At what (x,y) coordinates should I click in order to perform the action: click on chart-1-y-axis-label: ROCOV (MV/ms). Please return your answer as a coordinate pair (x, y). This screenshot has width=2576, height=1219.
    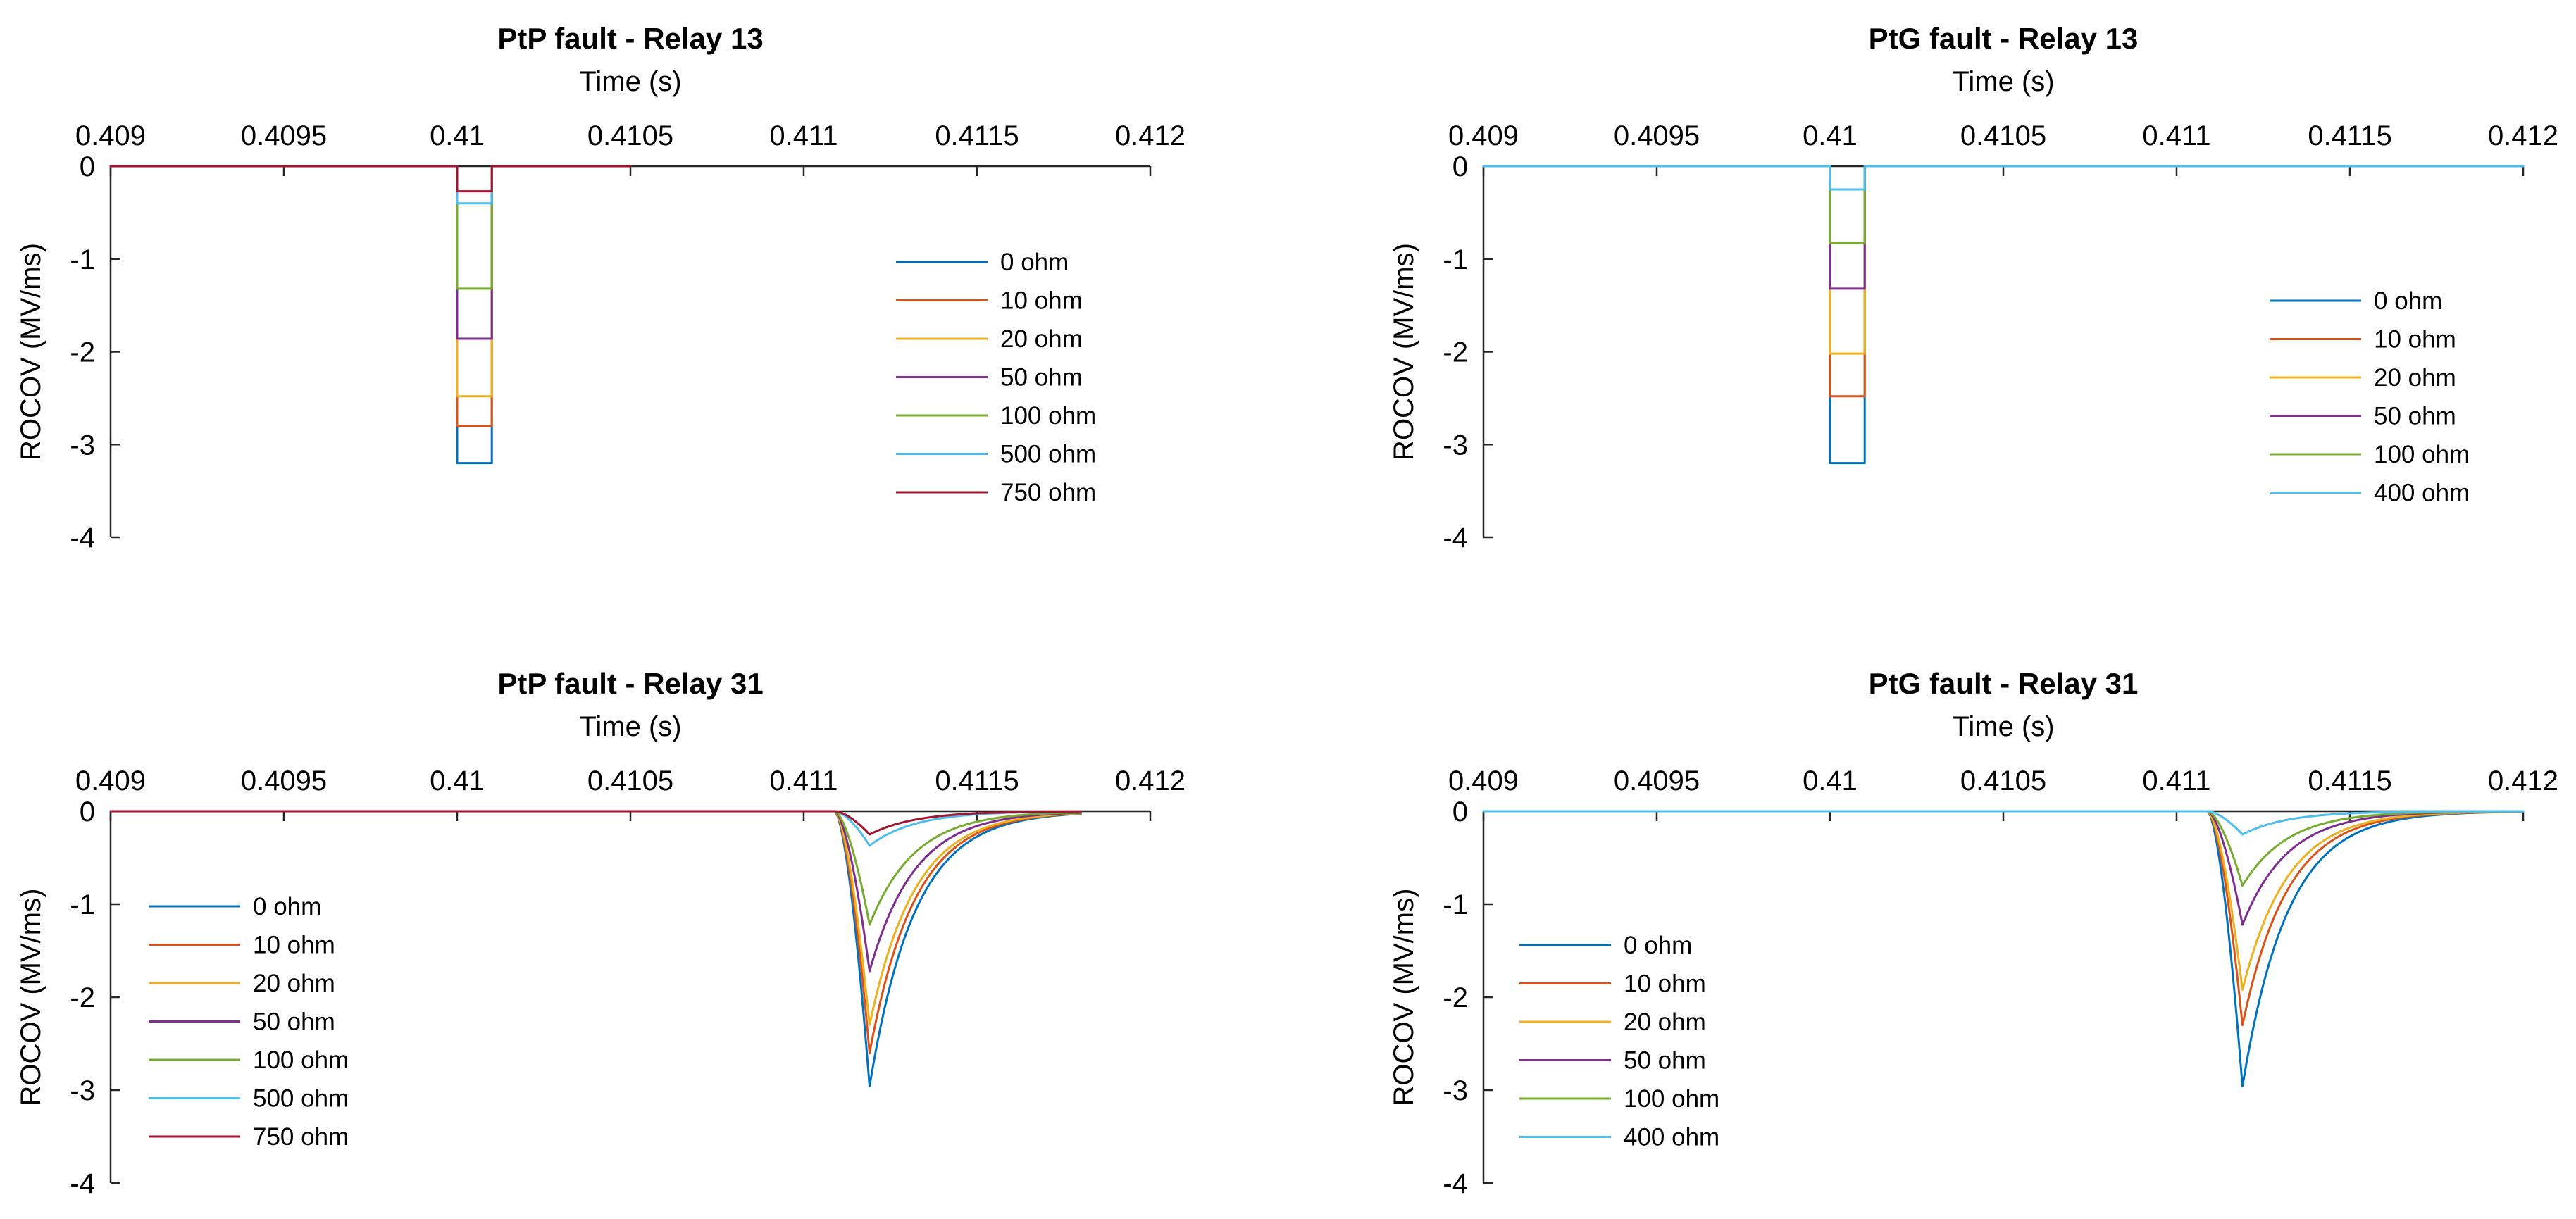
    Looking at the image, I should click on (30, 352).